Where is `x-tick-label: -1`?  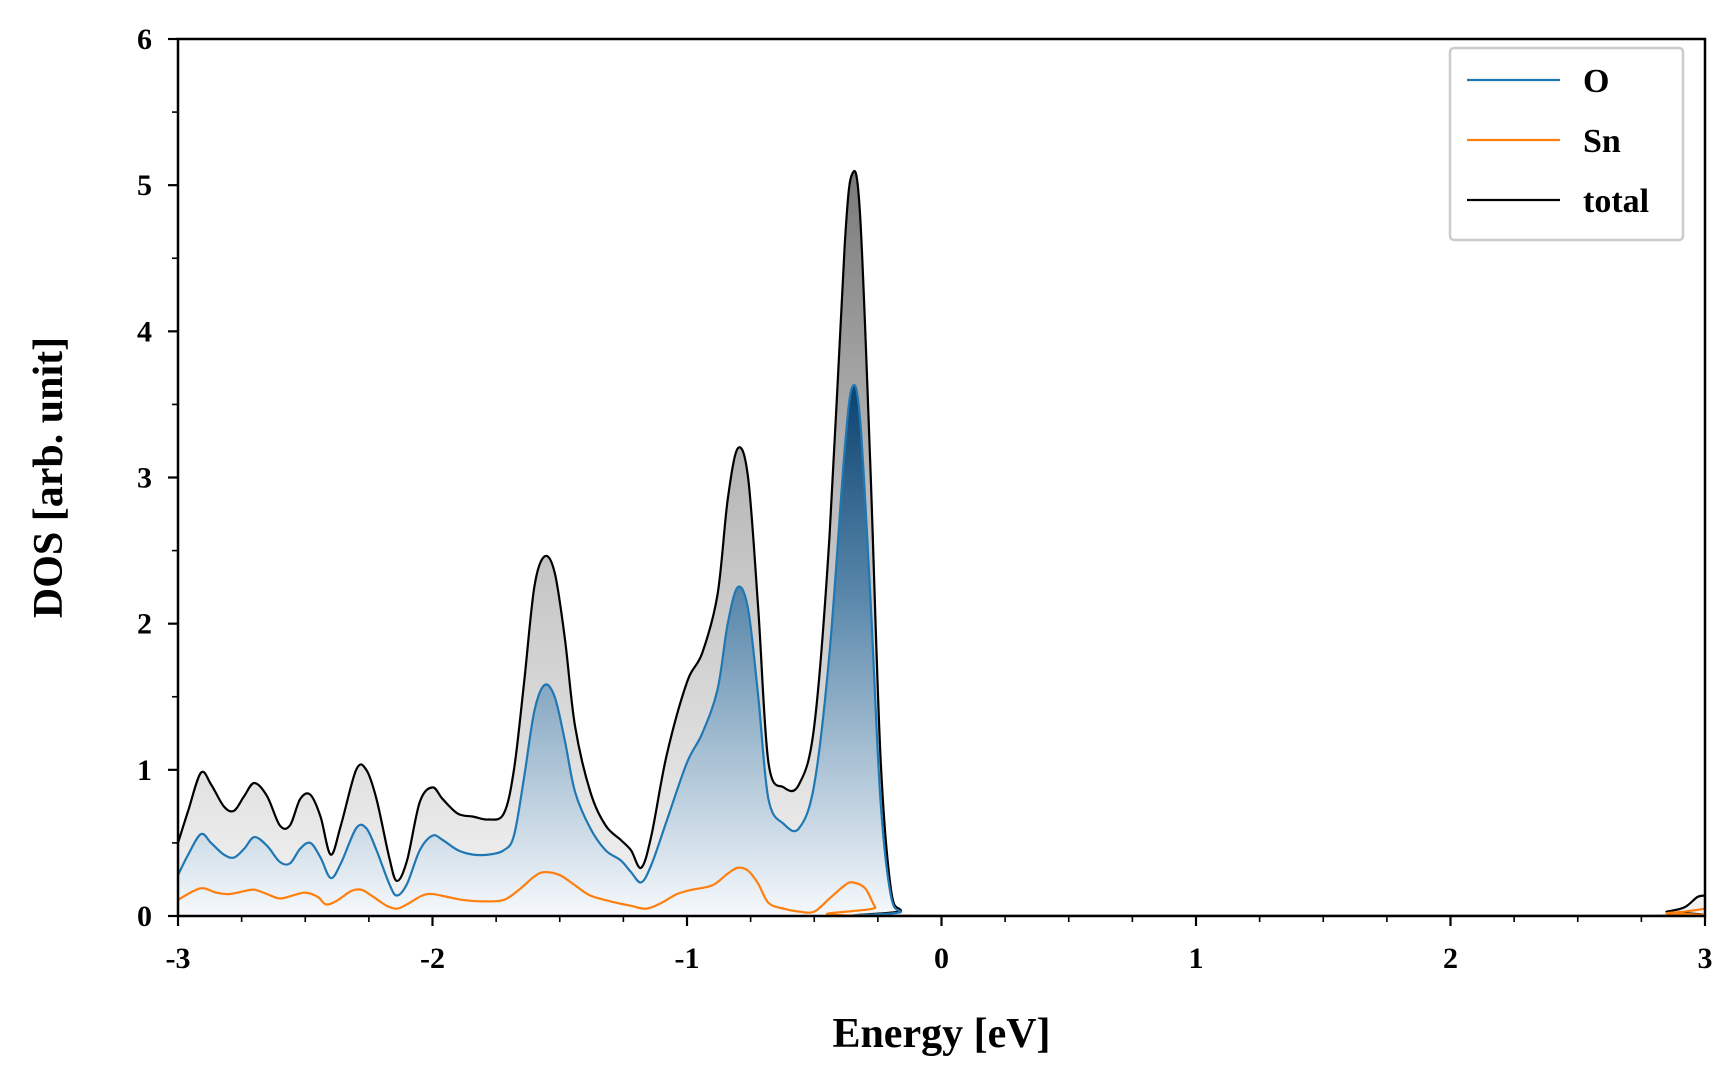 x-tick-label: -1 is located at coordinates (687, 958).